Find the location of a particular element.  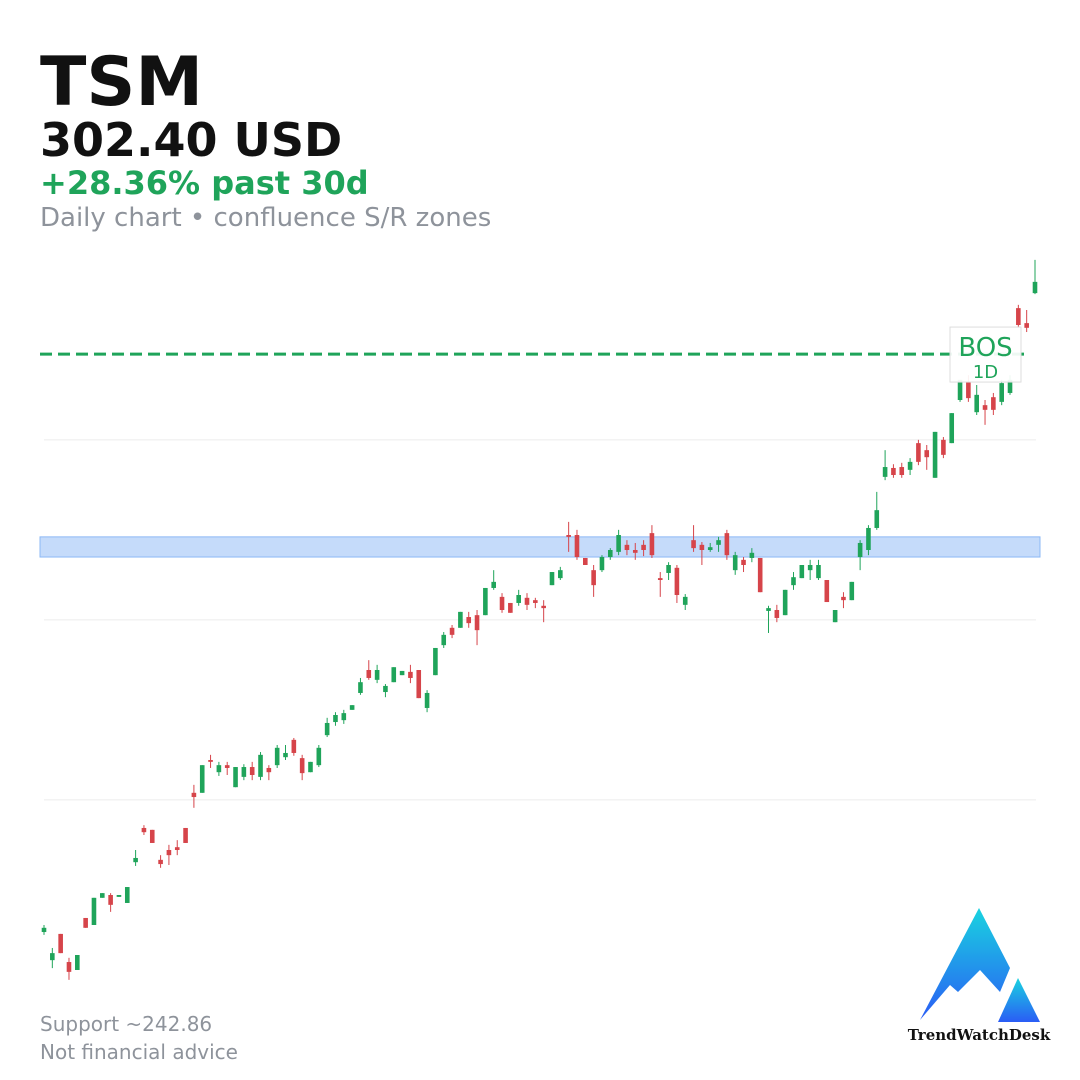

footer-support: Support ~242.86 is located at coordinates (126, 1024).